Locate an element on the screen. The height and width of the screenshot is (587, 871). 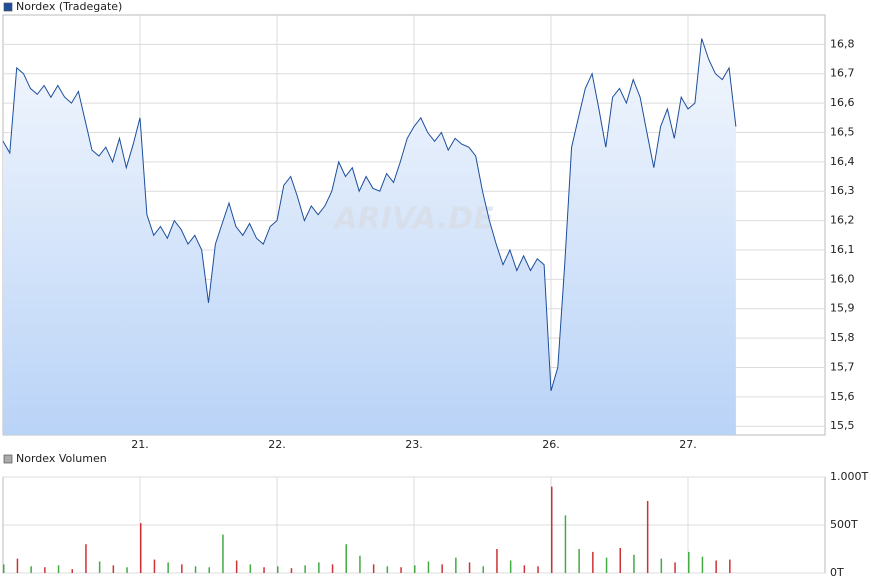
legend-label: Nordex Volumen is located at coordinates (61, 458).